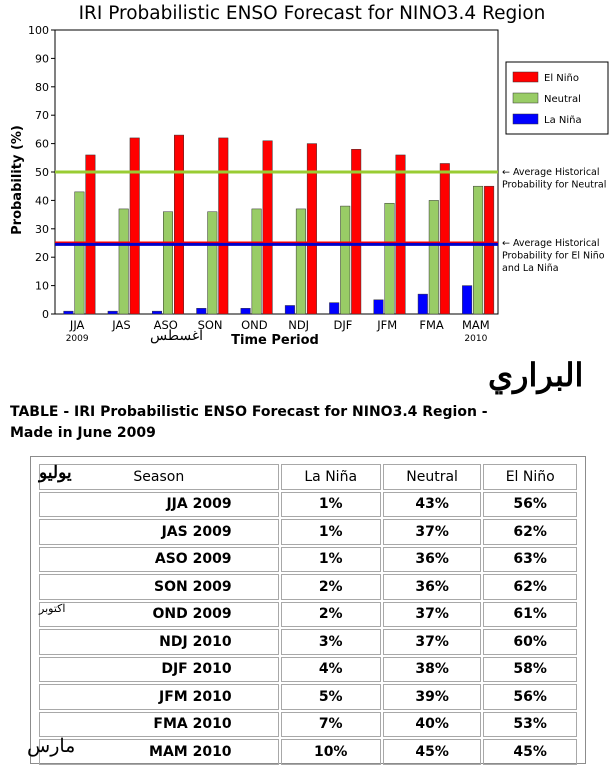  What do you see at coordinates (68, 312) in the screenshot?
I see `bar-la-ni-a-jja` at bounding box center [68, 312].